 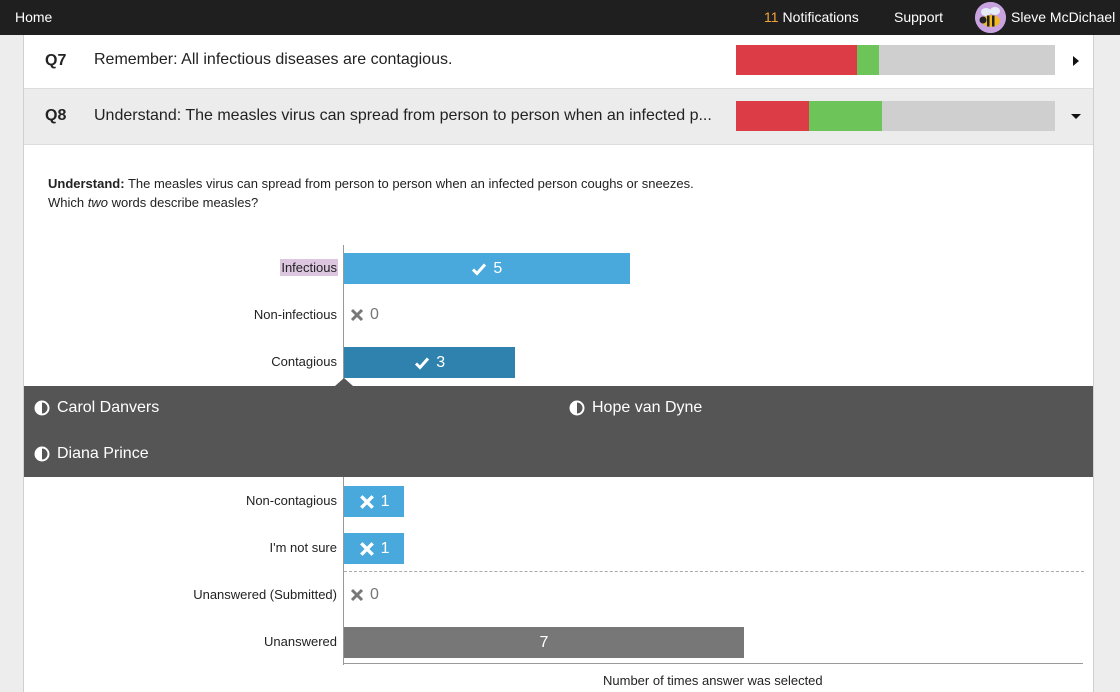 I want to click on caret-down-icon, so click(x=1076, y=117).